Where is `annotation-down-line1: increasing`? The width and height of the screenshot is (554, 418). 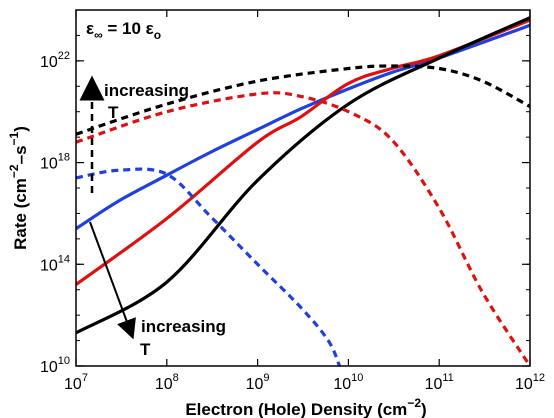 annotation-down-line1: increasing is located at coordinates (183, 326).